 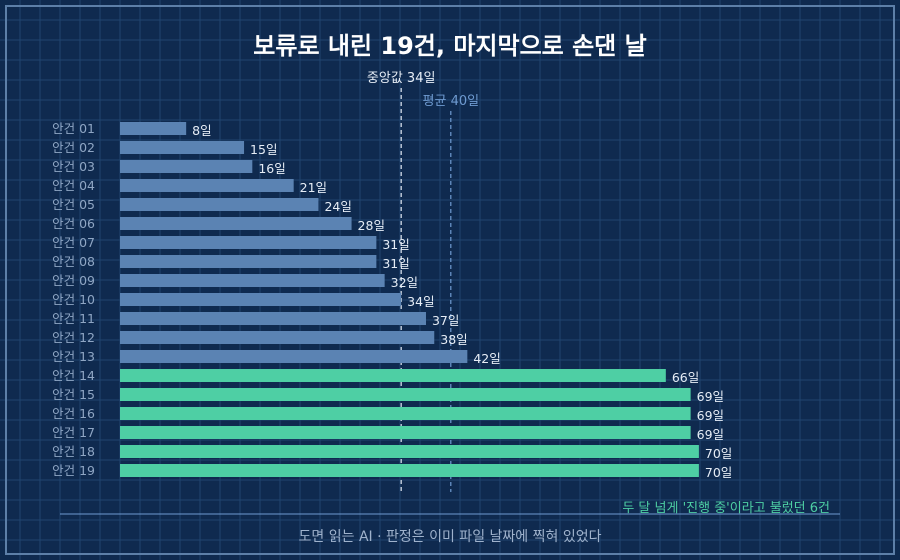 What do you see at coordinates (73, 451) in the screenshot?
I see `category-label: 안건 18` at bounding box center [73, 451].